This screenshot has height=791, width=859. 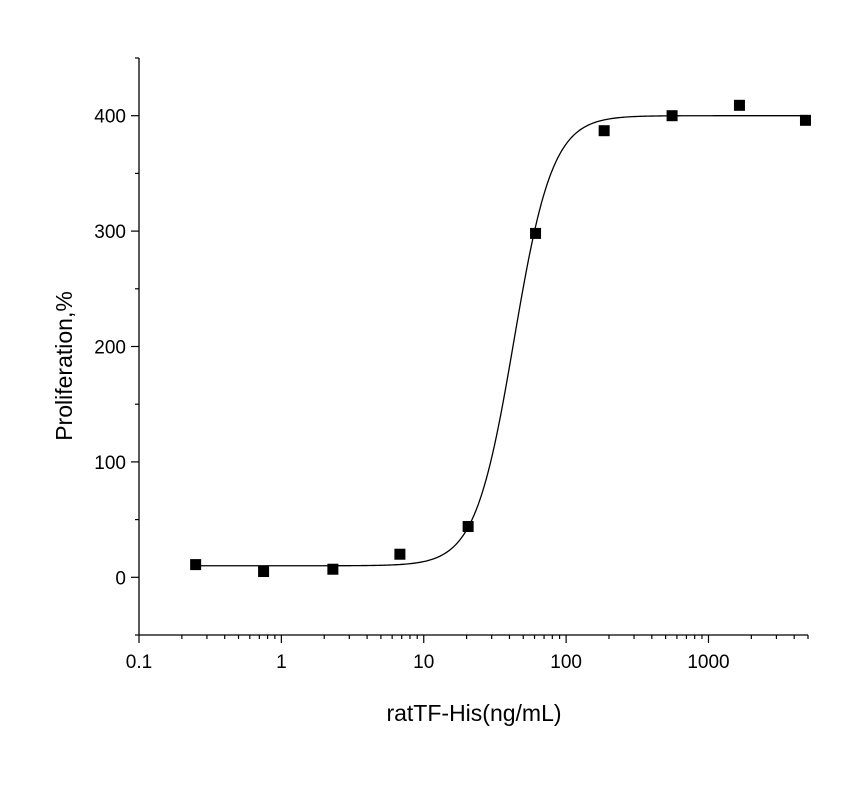 I want to click on x-tick-label: 1, so click(x=281, y=662).